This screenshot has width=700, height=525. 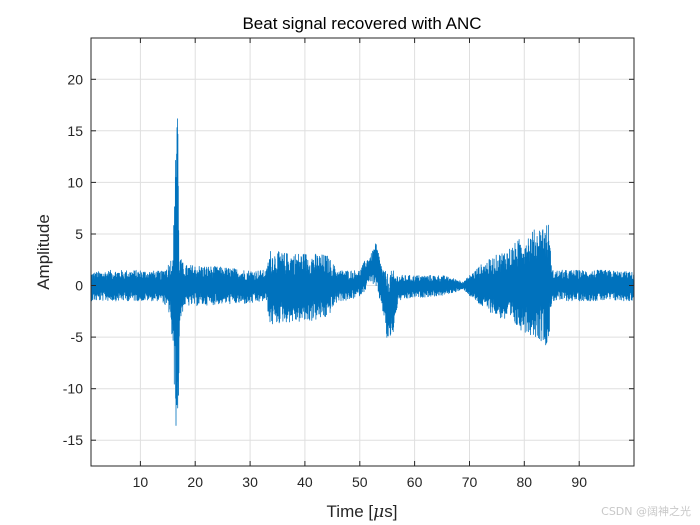 I want to click on x-tick-label: 50, so click(x=360, y=482).